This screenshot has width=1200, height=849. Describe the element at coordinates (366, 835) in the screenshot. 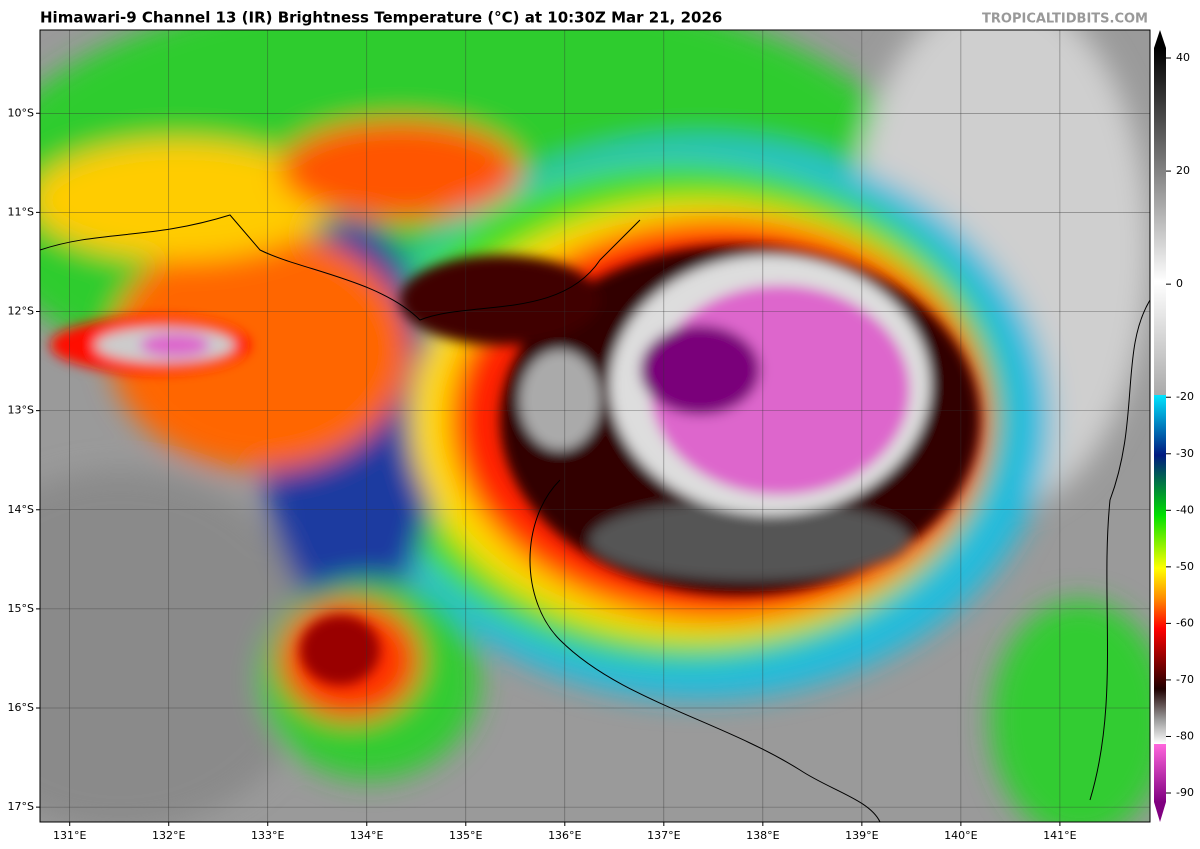

I see `lon-label: 134°E` at that location.